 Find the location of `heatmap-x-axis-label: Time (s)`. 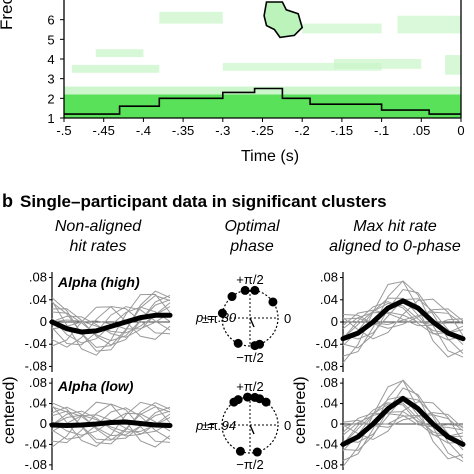

heatmap-x-axis-label: Time (s) is located at coordinates (270, 156).